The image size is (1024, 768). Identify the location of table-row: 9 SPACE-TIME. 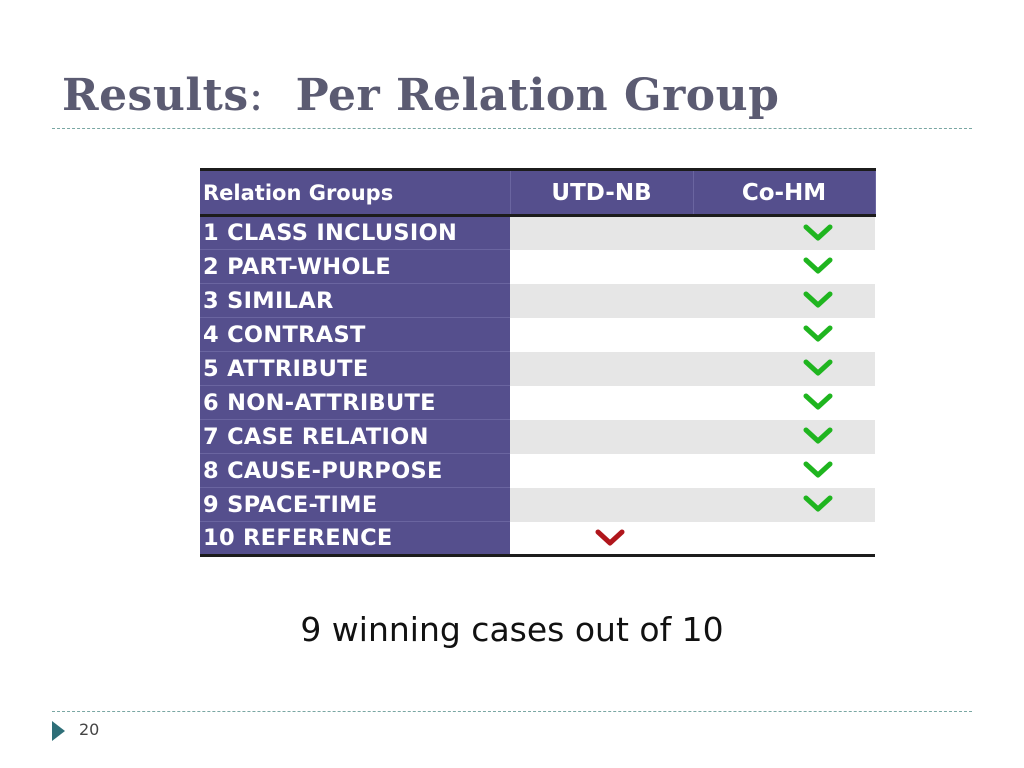
(537, 504).